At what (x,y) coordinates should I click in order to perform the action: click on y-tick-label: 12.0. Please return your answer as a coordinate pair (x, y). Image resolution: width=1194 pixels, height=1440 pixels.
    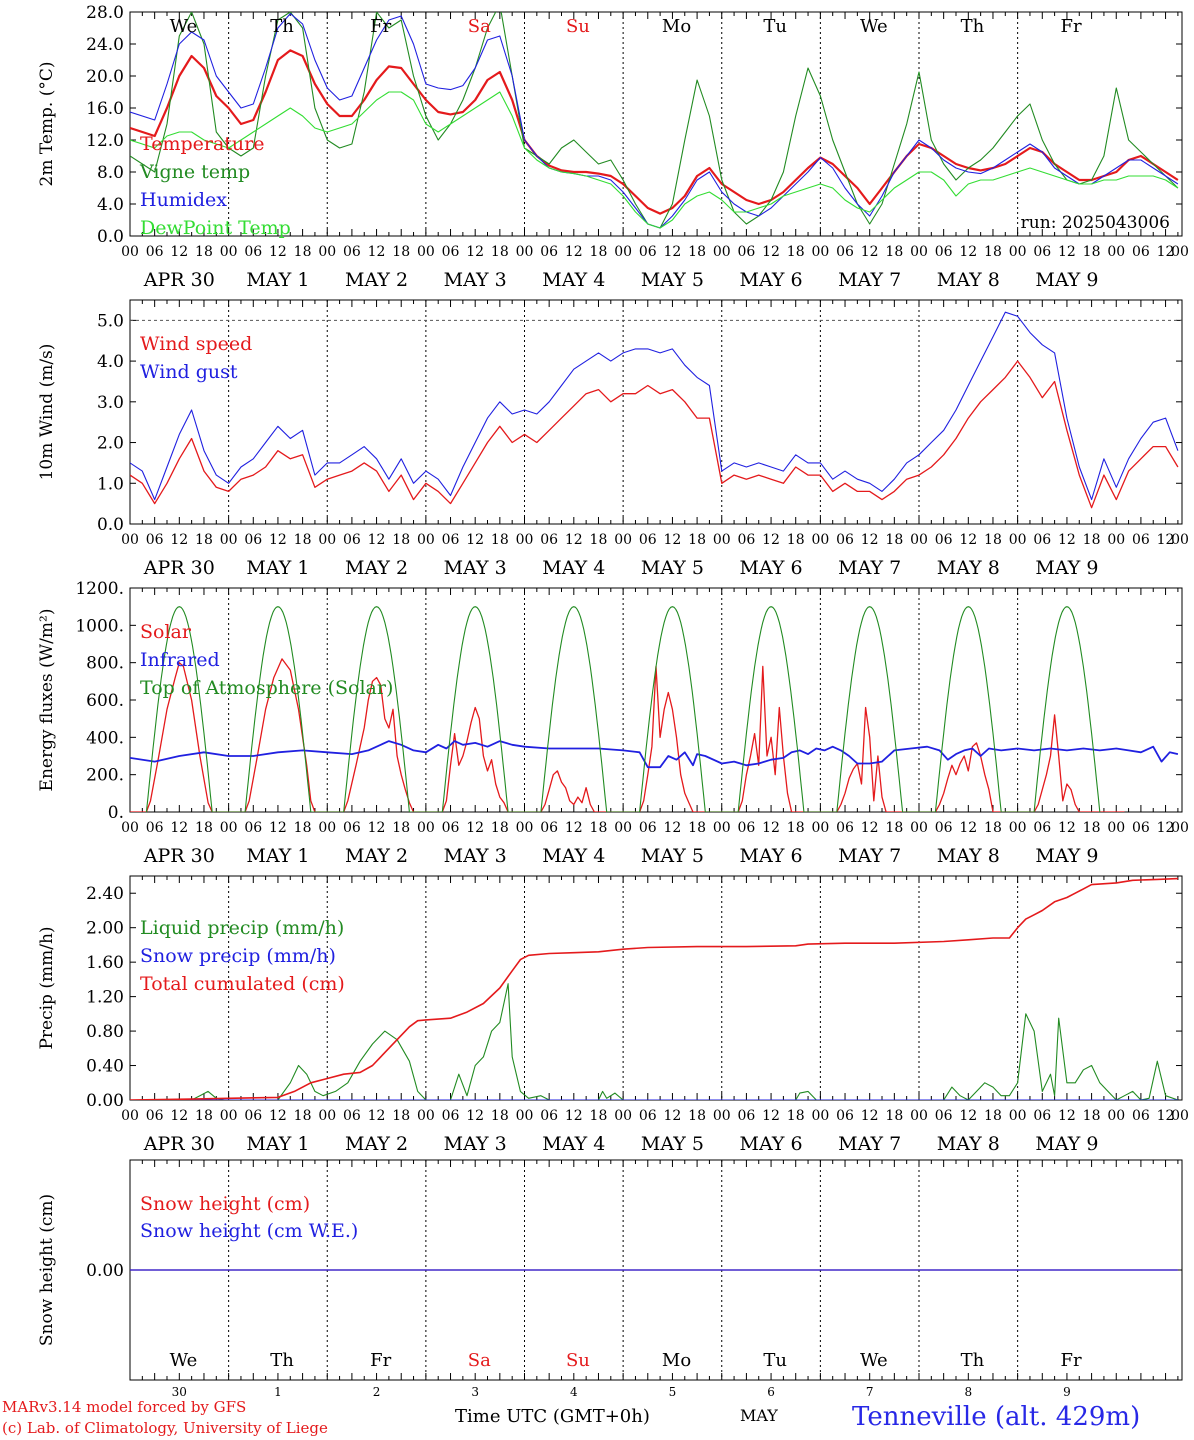
    Looking at the image, I should click on (105, 141).